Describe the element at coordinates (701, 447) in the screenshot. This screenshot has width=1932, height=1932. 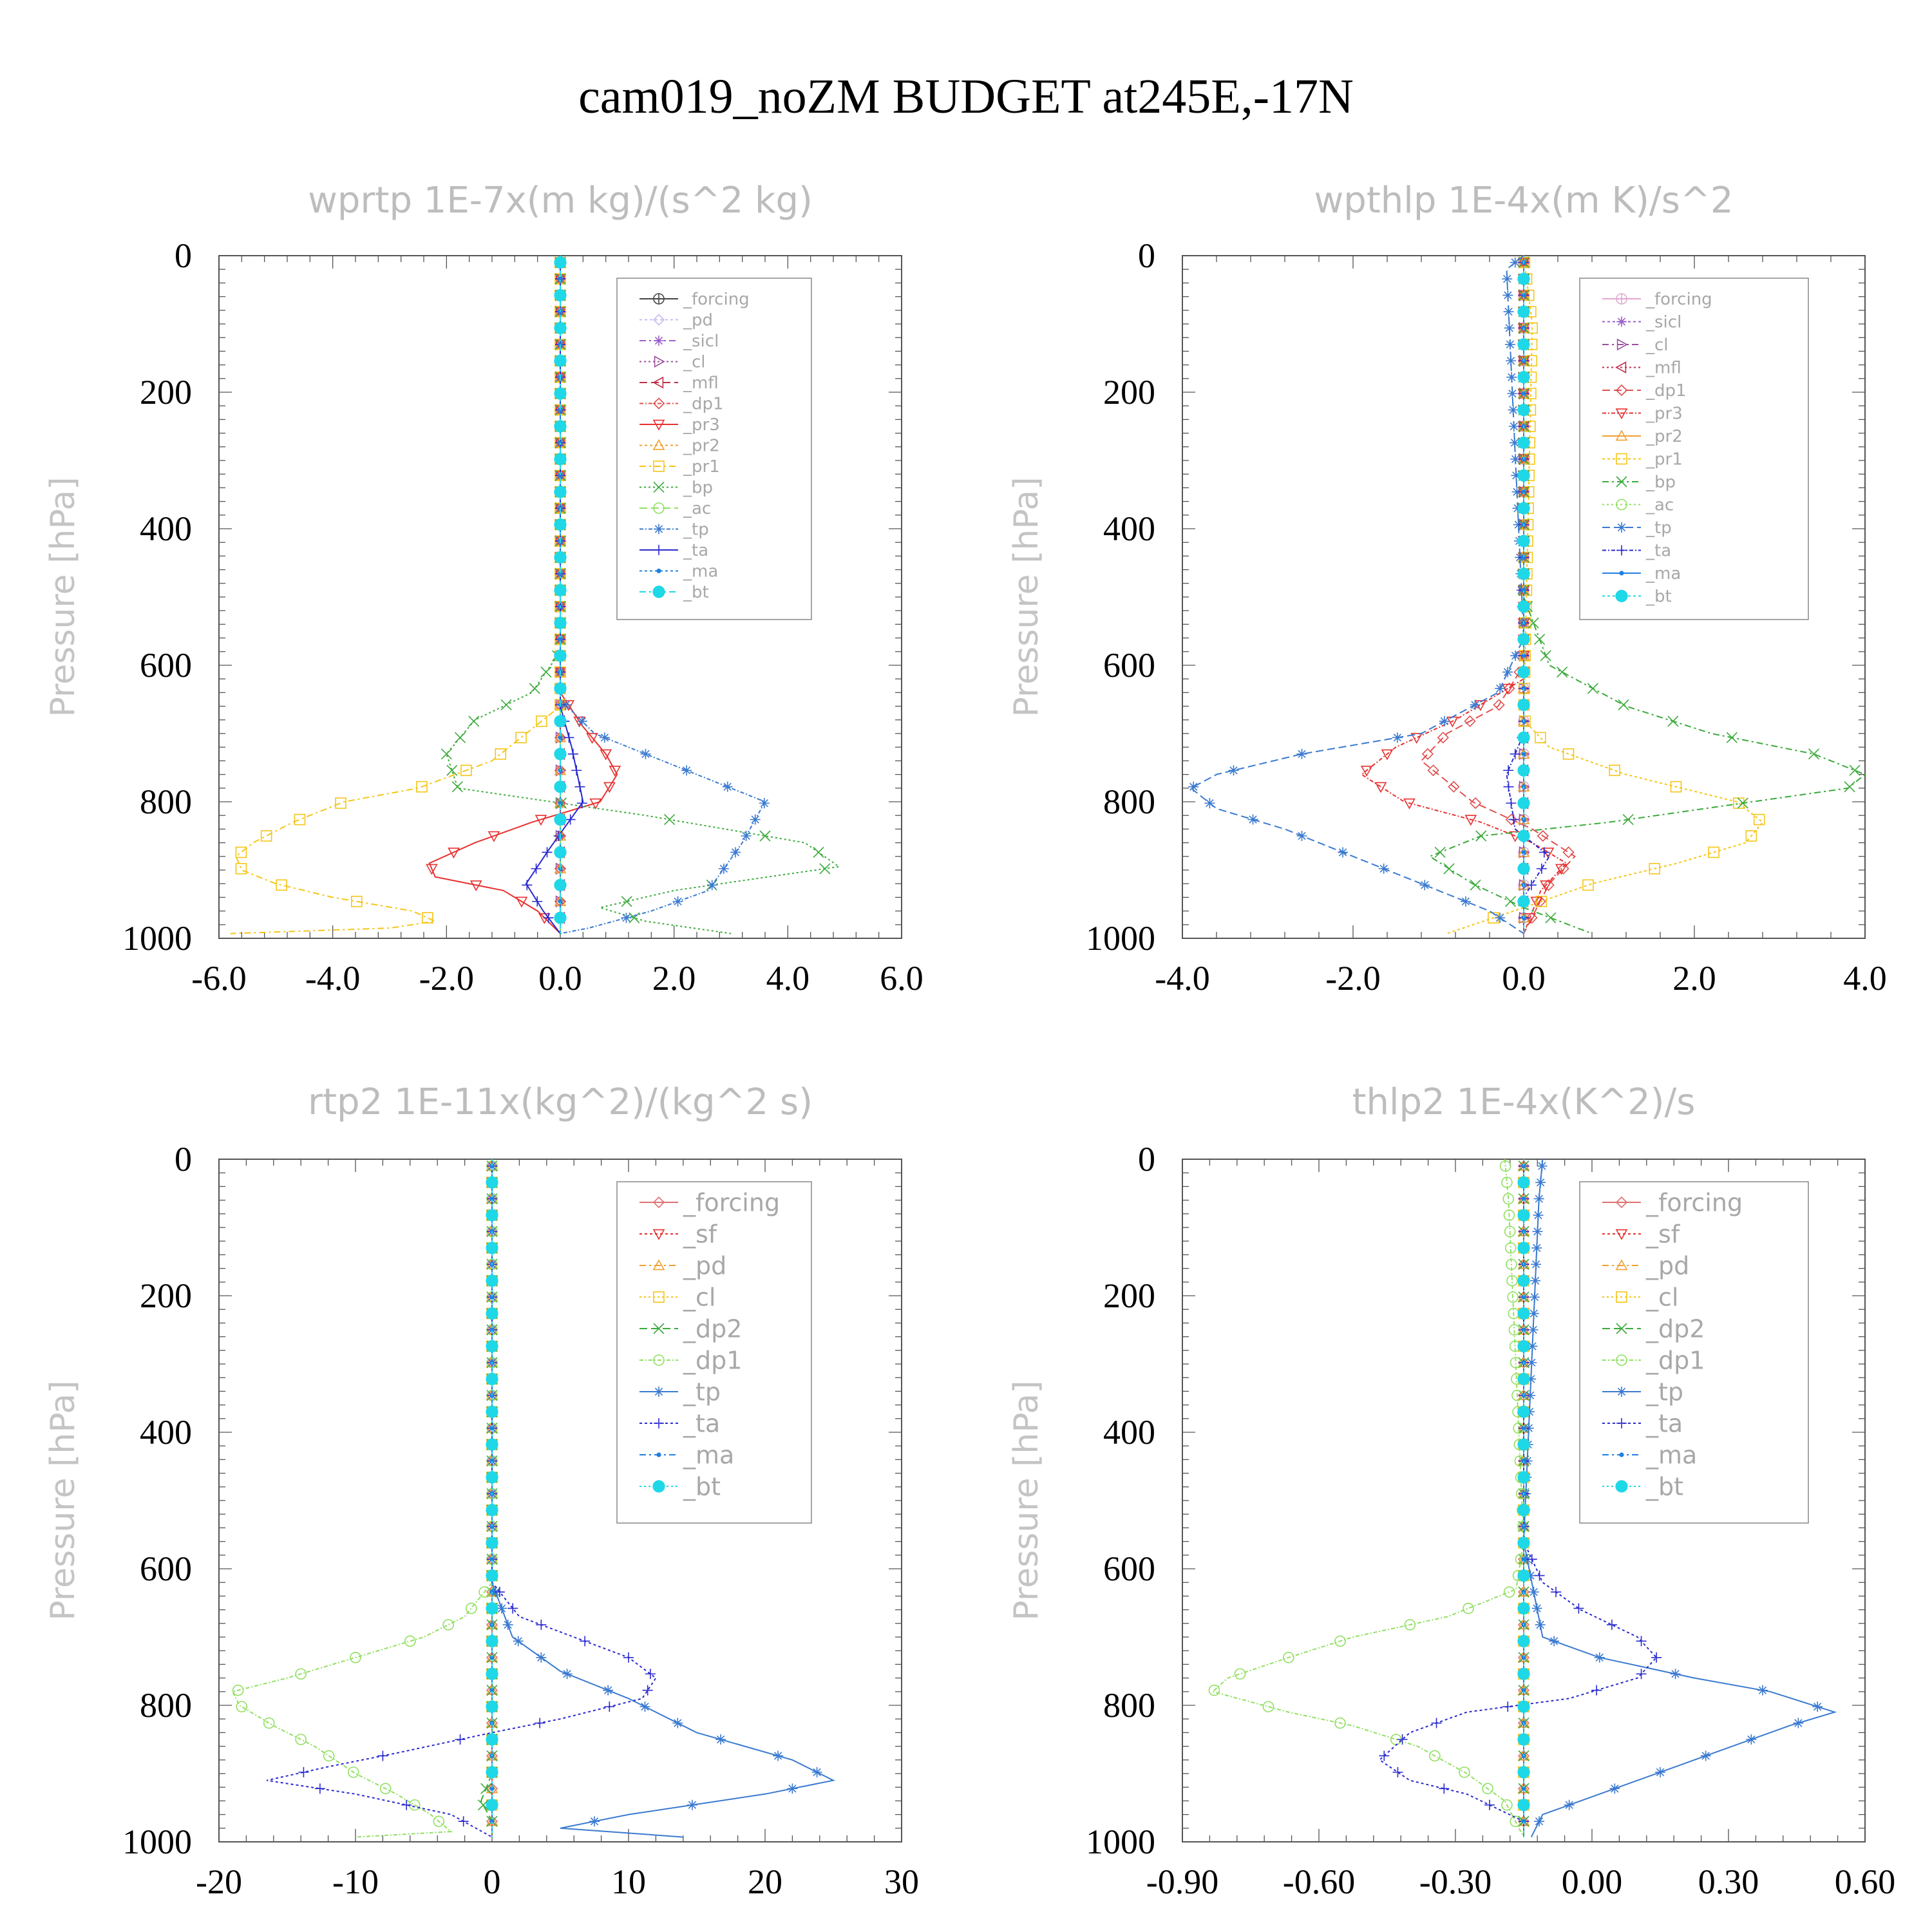
I see `legend-label: _pr2` at that location.